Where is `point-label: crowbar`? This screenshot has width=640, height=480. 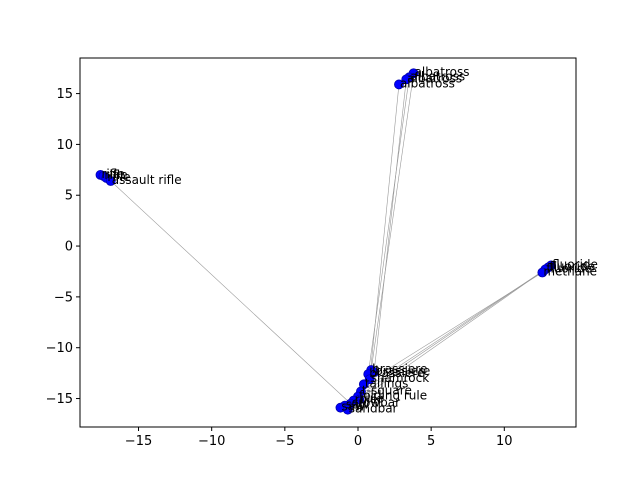
point-label: crowbar is located at coordinates (376, 403).